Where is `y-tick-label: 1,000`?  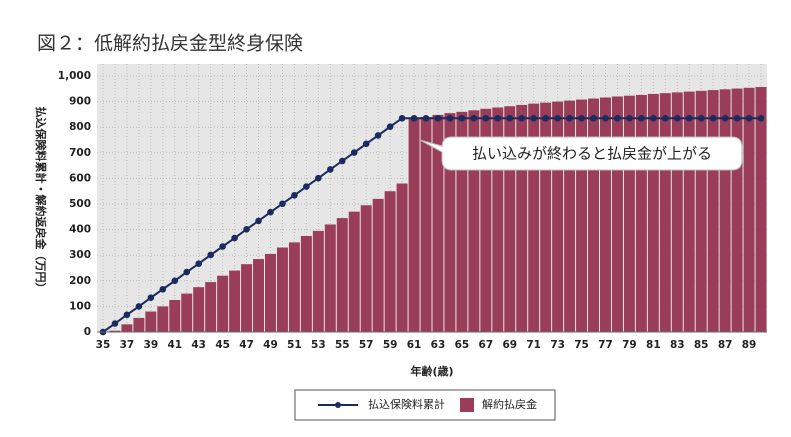 y-tick-label: 1,000 is located at coordinates (74, 76).